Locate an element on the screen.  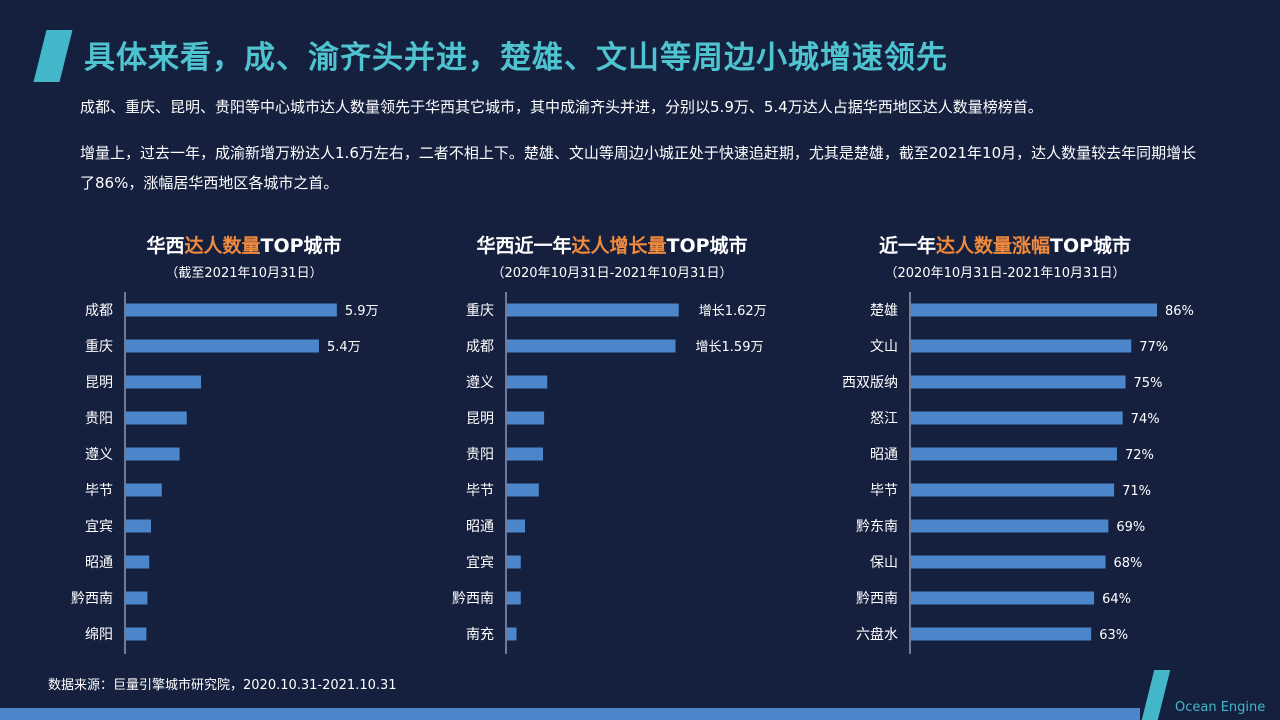
chart-3-category-label: 怒江 is located at coordinates (884, 419).